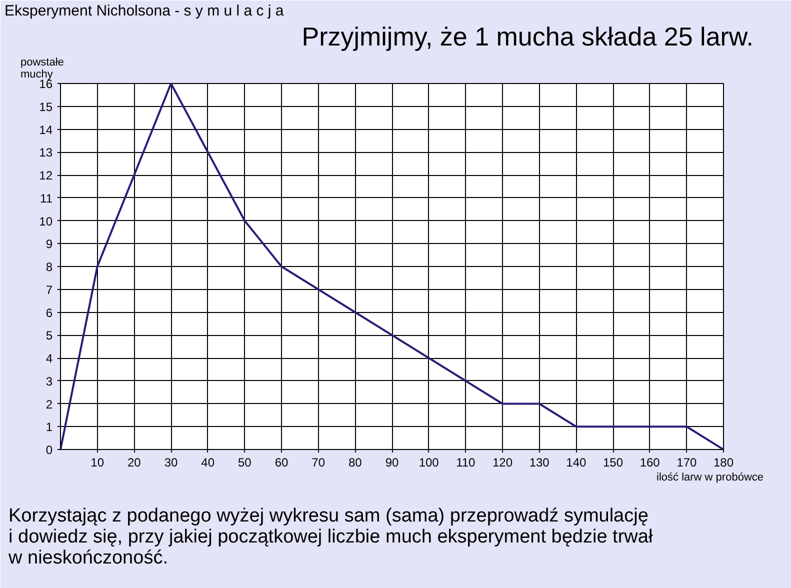  Describe the element at coordinates (49, 381) in the screenshot. I see `y-tick-label: 3` at that location.